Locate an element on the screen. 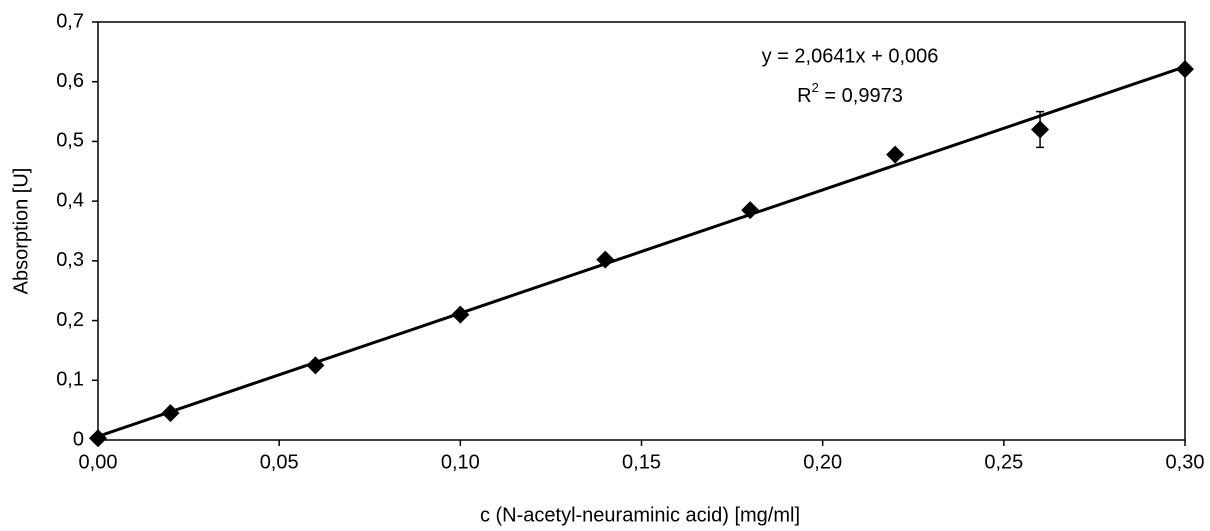  x-axis-title: c (N-acetyl-neuraminic acid) [mg/ml] is located at coordinates (640, 515).